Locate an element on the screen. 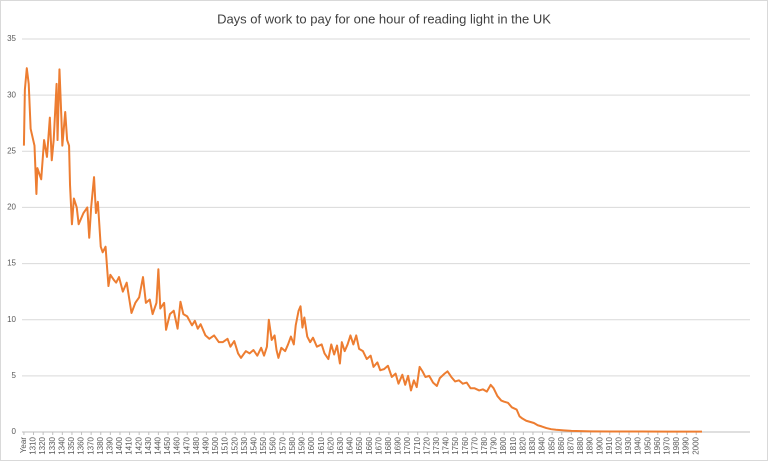 The width and height of the screenshot is (768, 461). x-tick-label: 1820 is located at coordinates (522, 445).